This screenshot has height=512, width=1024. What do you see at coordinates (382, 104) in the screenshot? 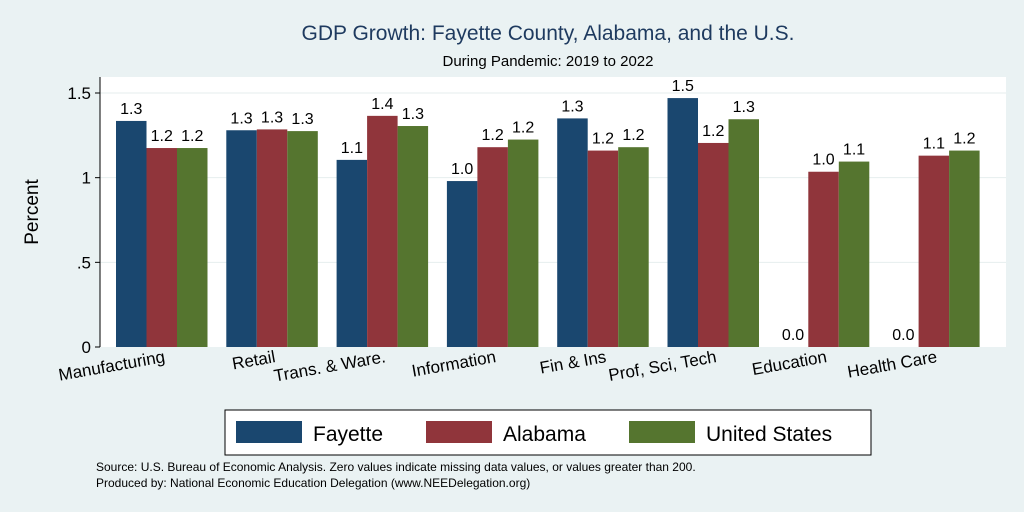
I see `data-label: 1.4` at bounding box center [382, 104].